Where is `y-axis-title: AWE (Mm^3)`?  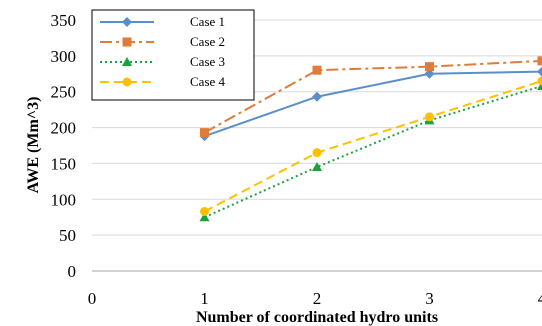 y-axis-title: AWE (Mm^3) is located at coordinates (33, 145).